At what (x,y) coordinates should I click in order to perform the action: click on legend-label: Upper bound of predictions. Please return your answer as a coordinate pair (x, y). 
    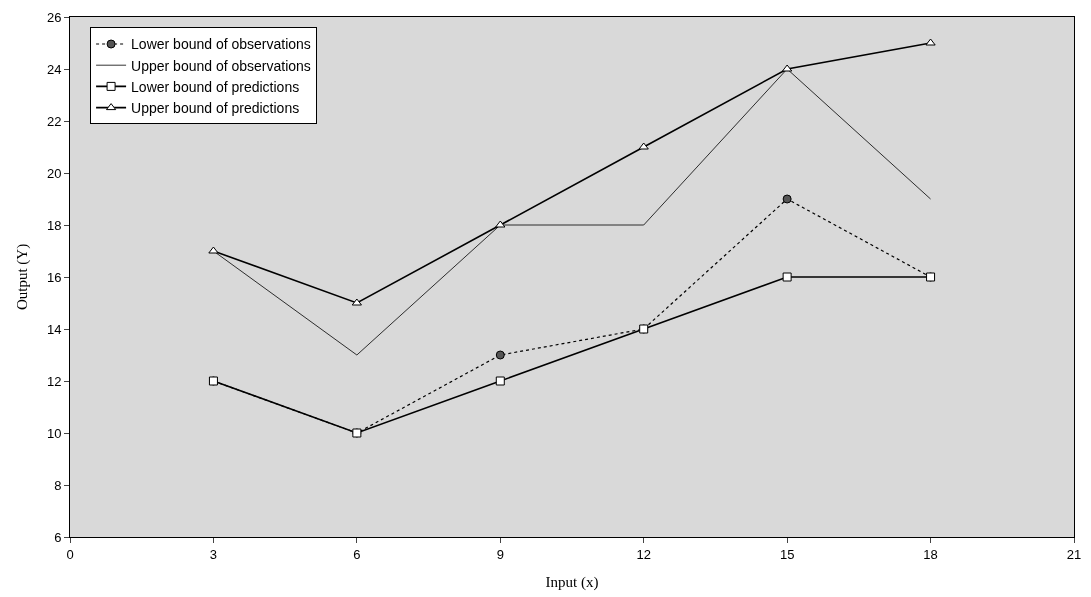
    Looking at the image, I should click on (215, 108).